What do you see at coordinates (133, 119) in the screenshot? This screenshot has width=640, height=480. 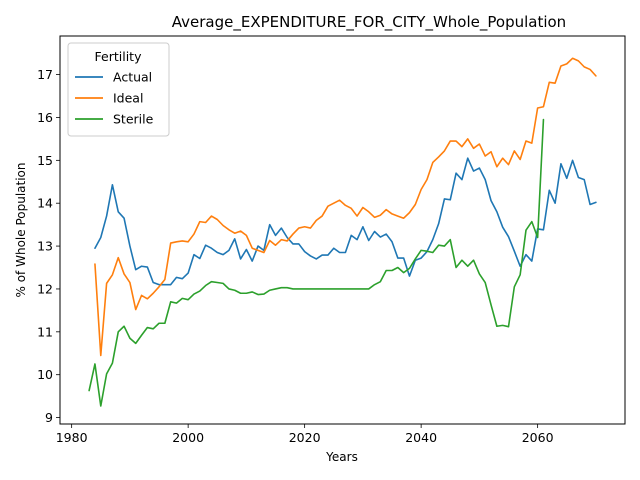 I see `legend-label-sterile: Sterile` at bounding box center [133, 119].